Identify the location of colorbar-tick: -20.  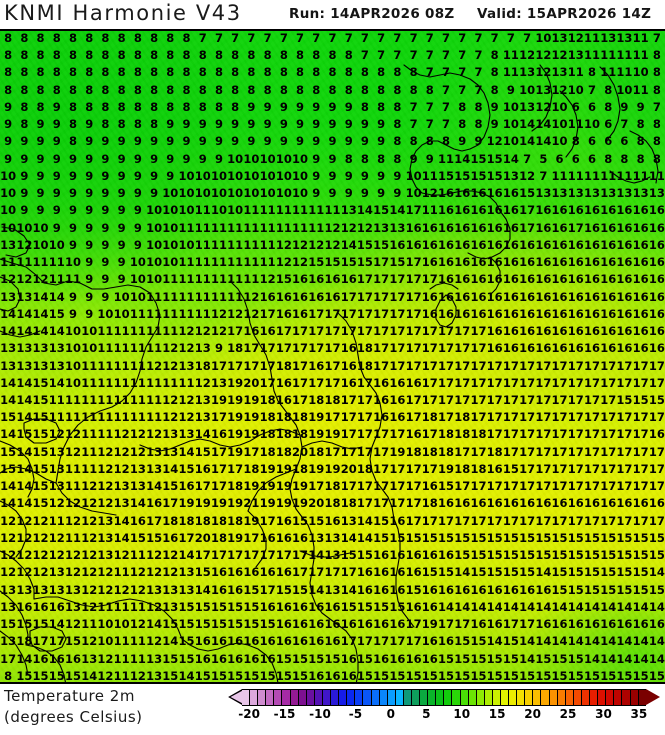
(249, 714).